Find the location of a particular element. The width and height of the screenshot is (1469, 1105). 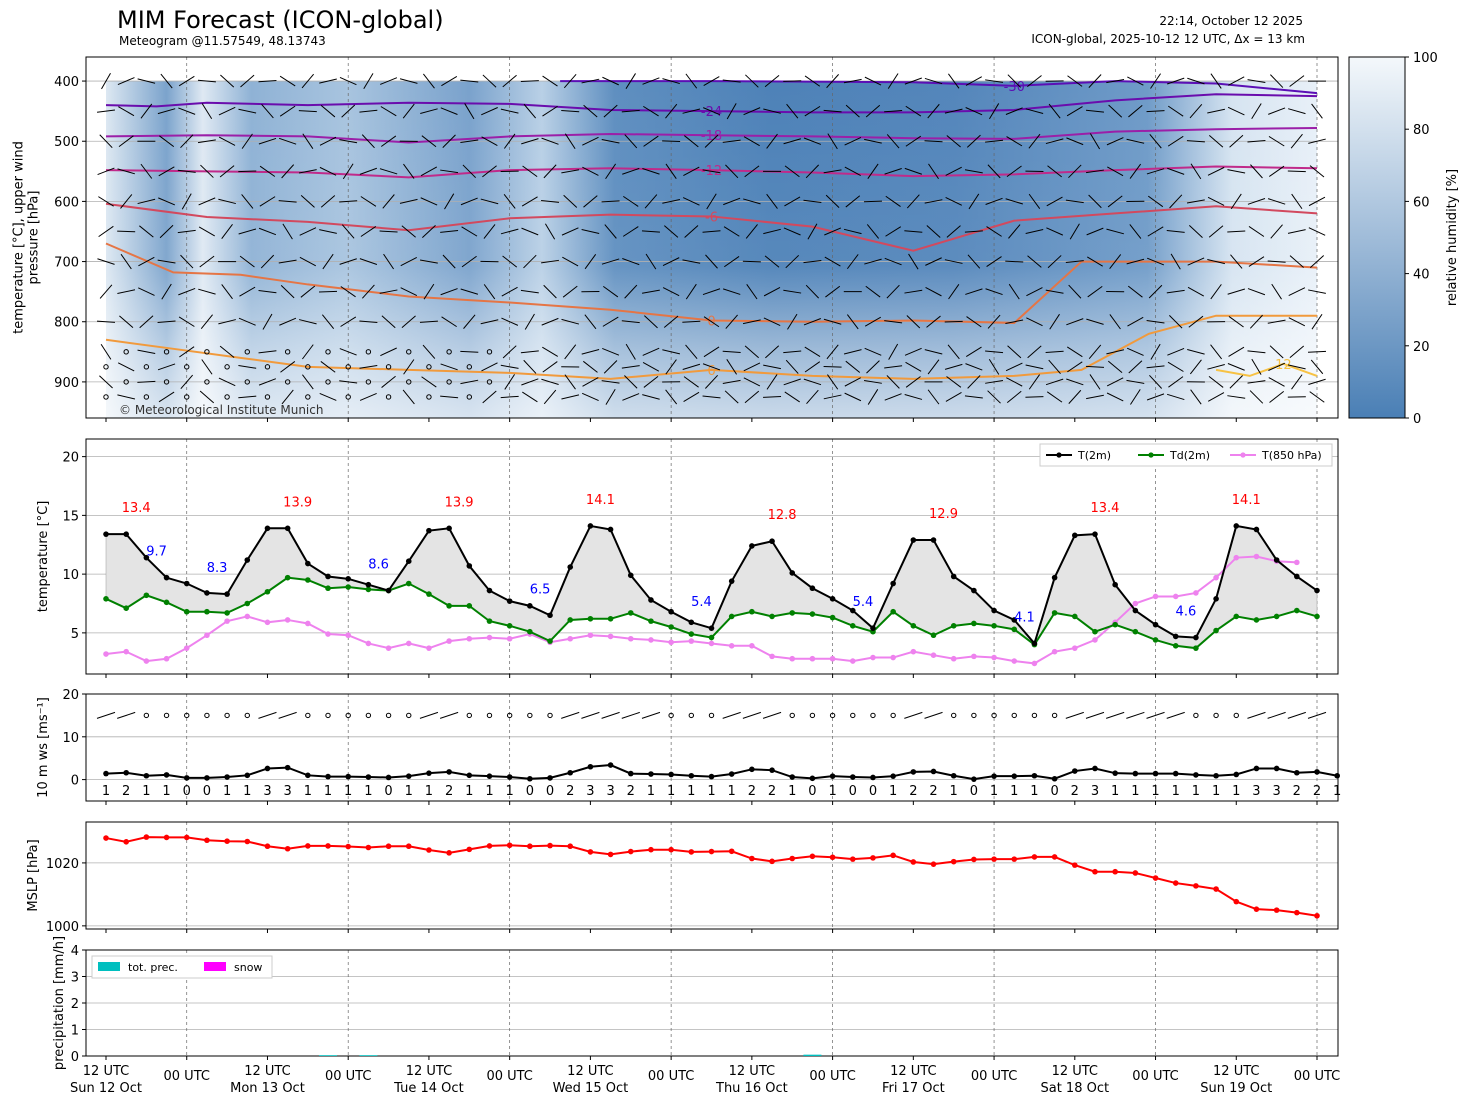

min-temp-label: 6.5 is located at coordinates (540, 589).